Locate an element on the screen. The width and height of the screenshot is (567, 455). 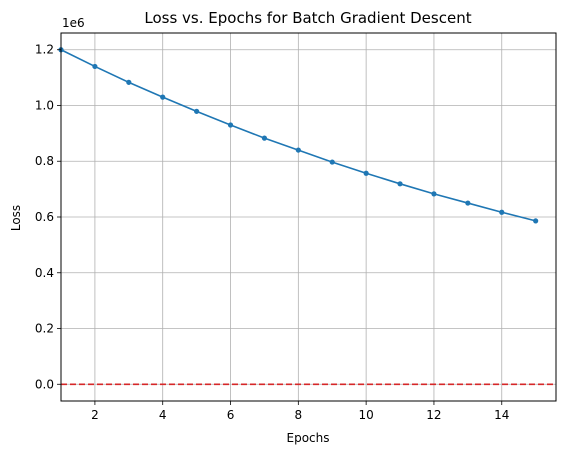
x-tick-label: 14 is located at coordinates (501, 415).